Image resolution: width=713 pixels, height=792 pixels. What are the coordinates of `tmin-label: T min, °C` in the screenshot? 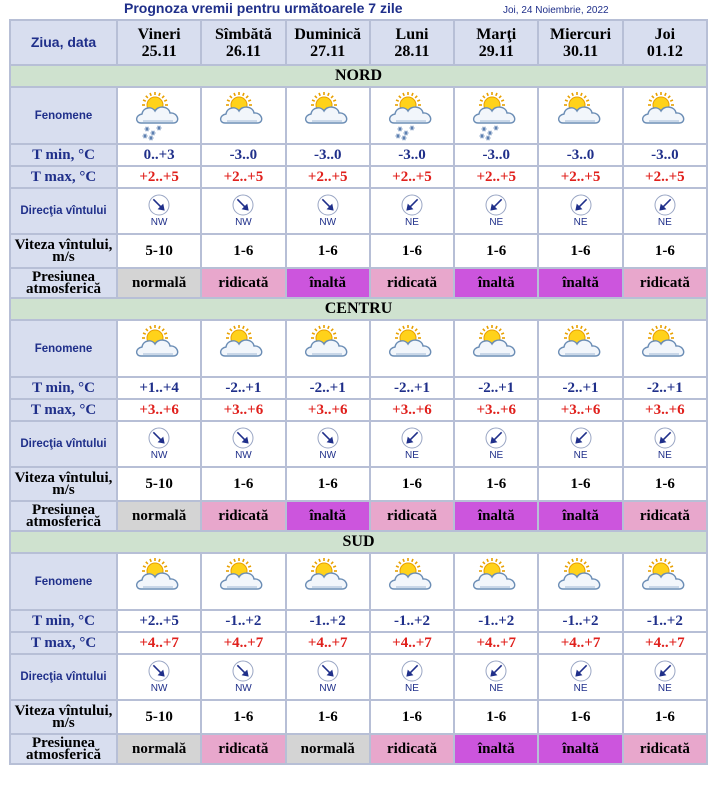 It's located at (63, 621).